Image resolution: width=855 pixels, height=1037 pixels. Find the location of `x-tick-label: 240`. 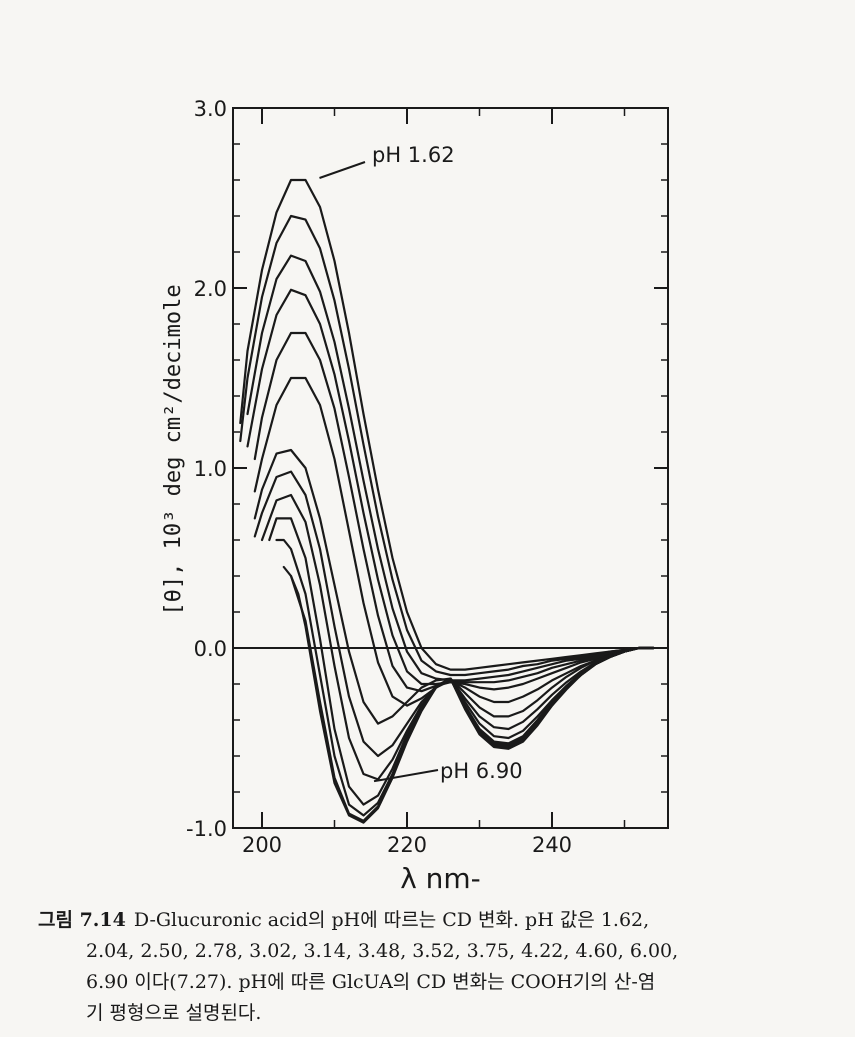

x-tick-label: 240 is located at coordinates (552, 845).